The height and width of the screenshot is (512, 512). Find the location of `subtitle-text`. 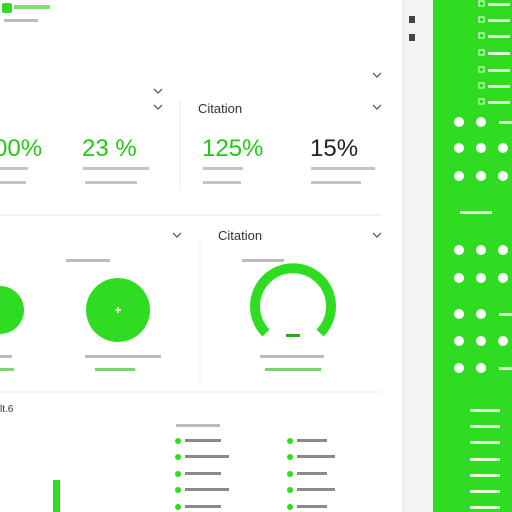

subtitle-text is located at coordinates (21, 20).